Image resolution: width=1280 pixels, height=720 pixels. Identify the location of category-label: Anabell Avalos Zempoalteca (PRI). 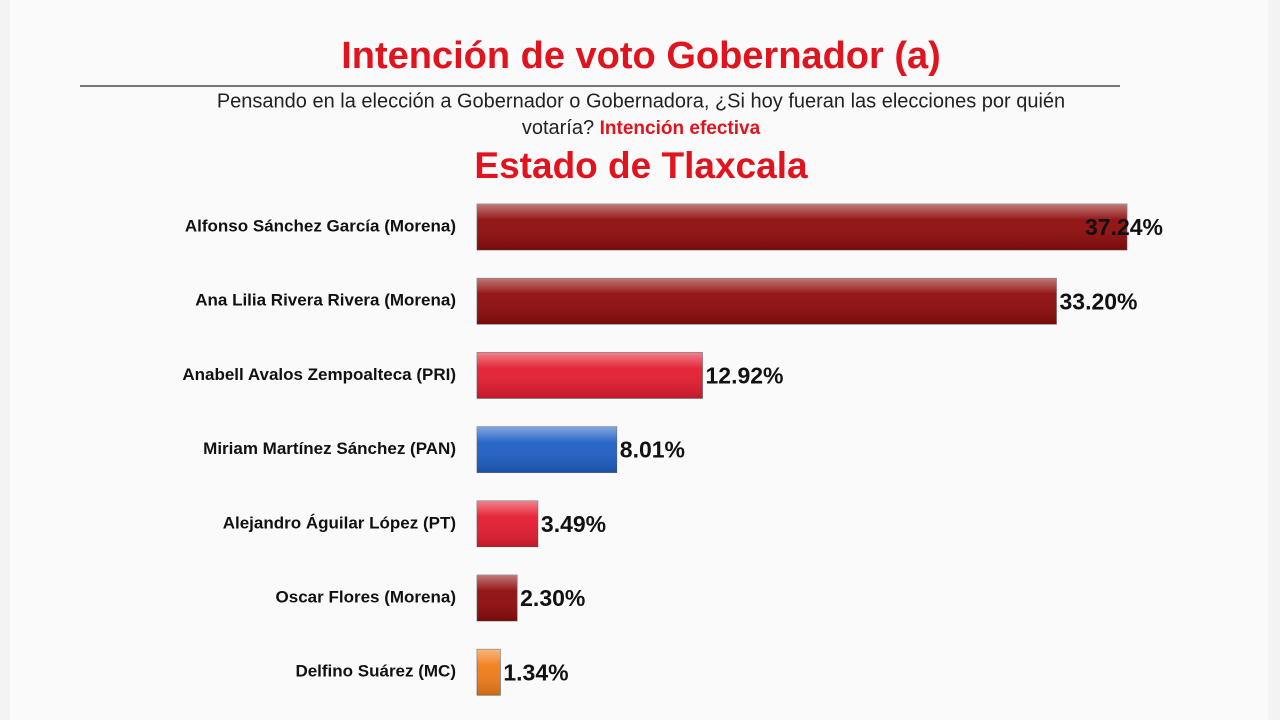
(319, 374).